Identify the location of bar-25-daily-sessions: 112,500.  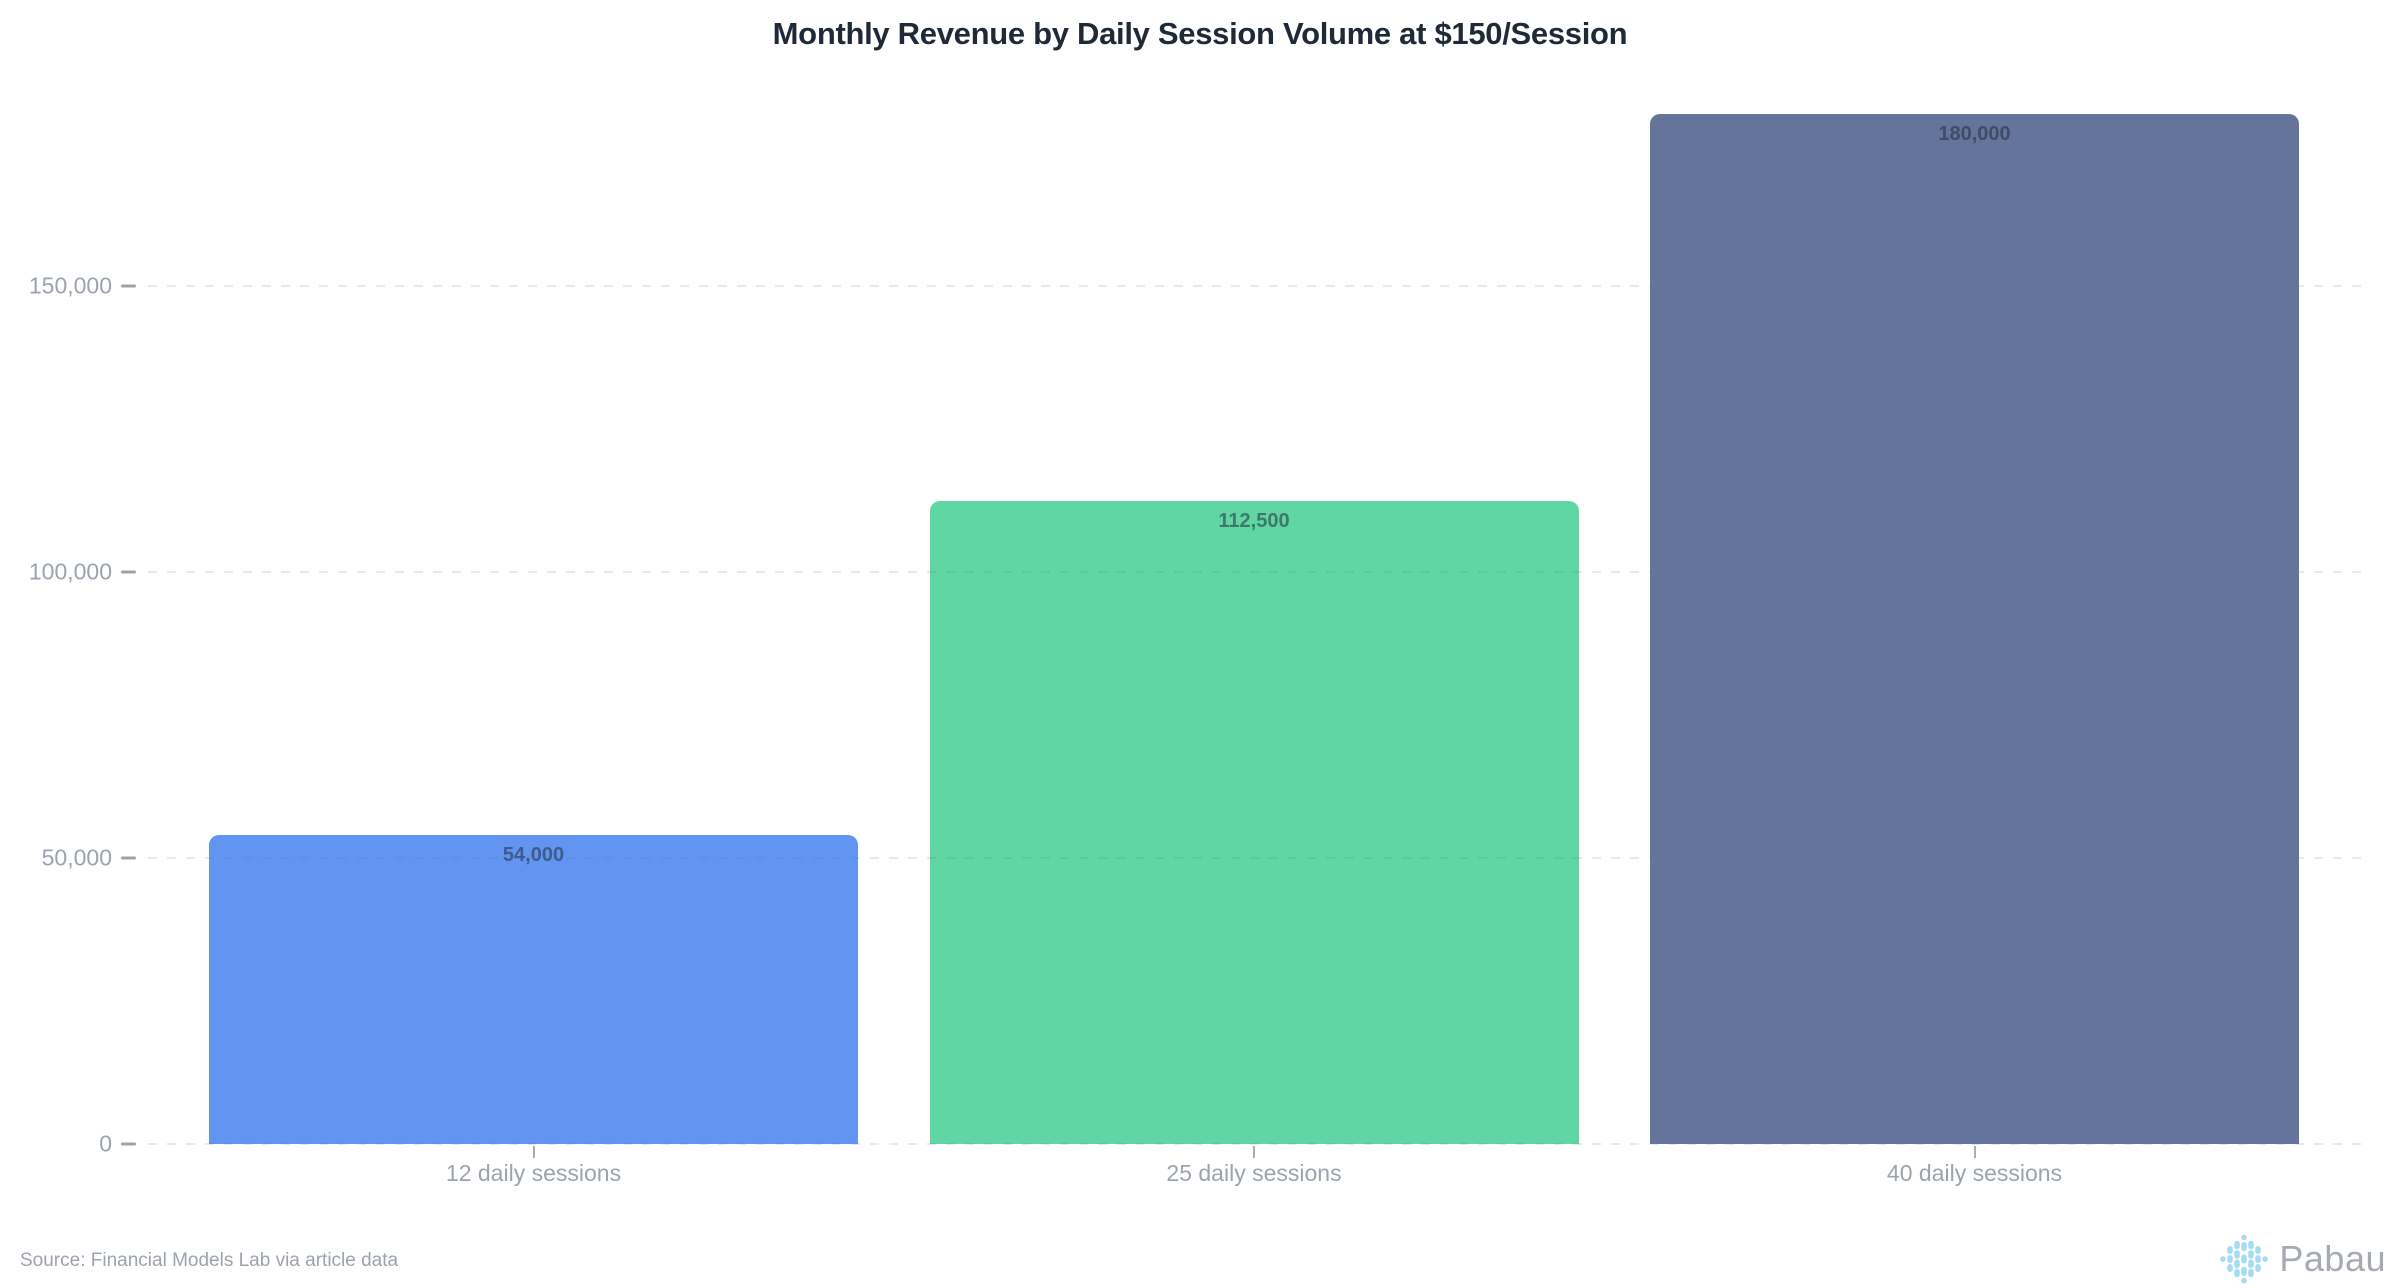
(1254, 822).